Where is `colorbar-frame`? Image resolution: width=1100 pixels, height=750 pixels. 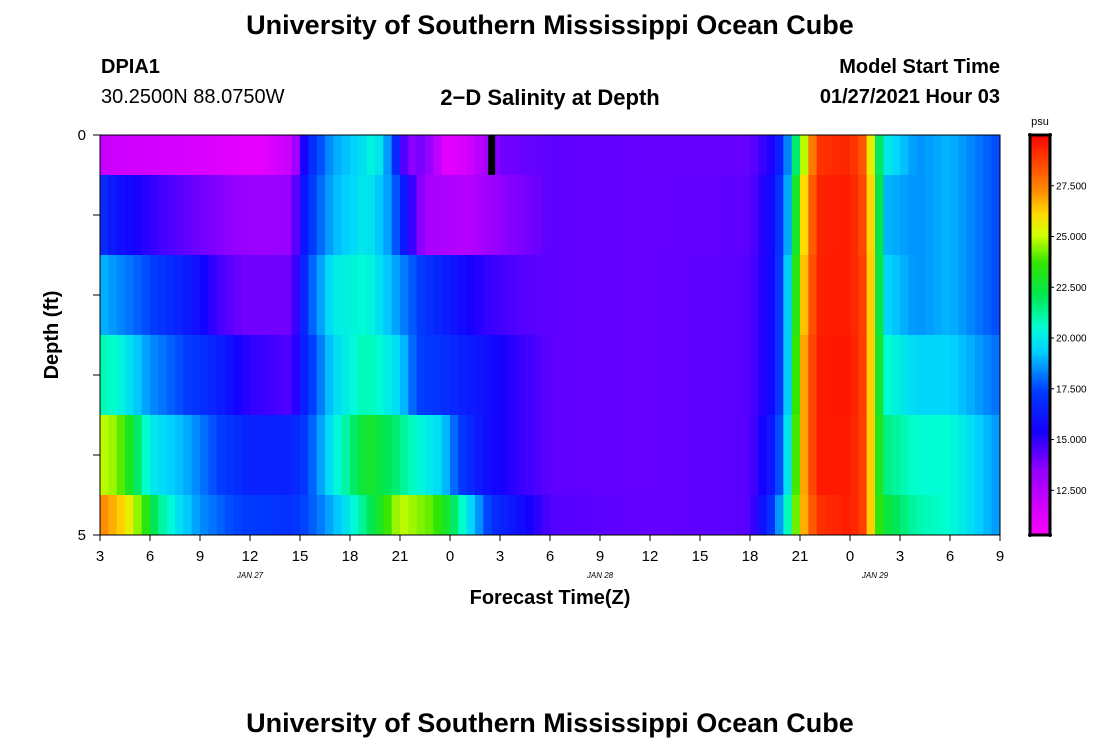 colorbar-frame is located at coordinates (1040, 335).